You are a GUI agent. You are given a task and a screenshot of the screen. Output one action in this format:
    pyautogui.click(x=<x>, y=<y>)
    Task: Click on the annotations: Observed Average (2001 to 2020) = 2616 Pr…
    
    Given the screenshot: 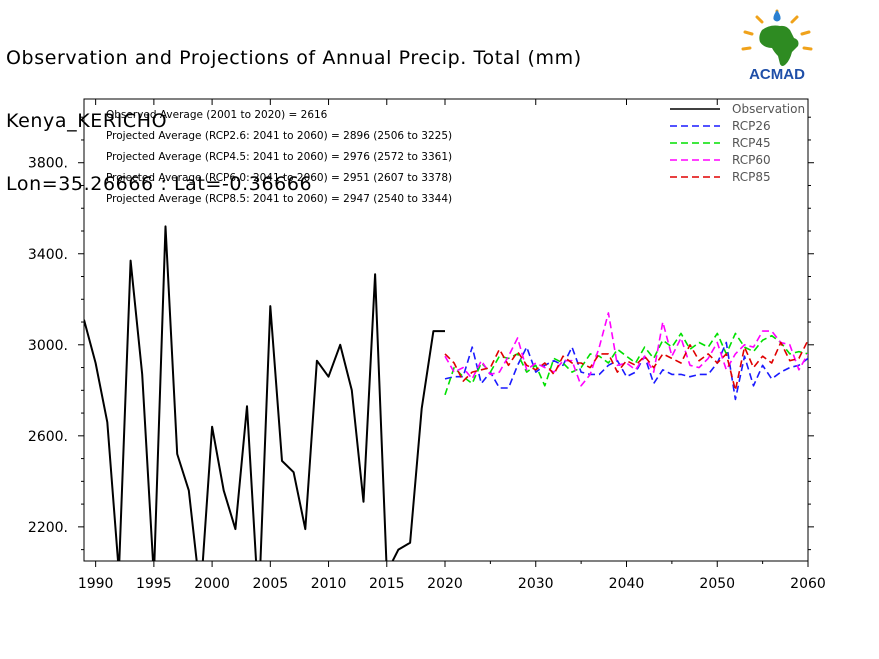 What is the action you would take?
    pyautogui.click(x=279, y=157)
    